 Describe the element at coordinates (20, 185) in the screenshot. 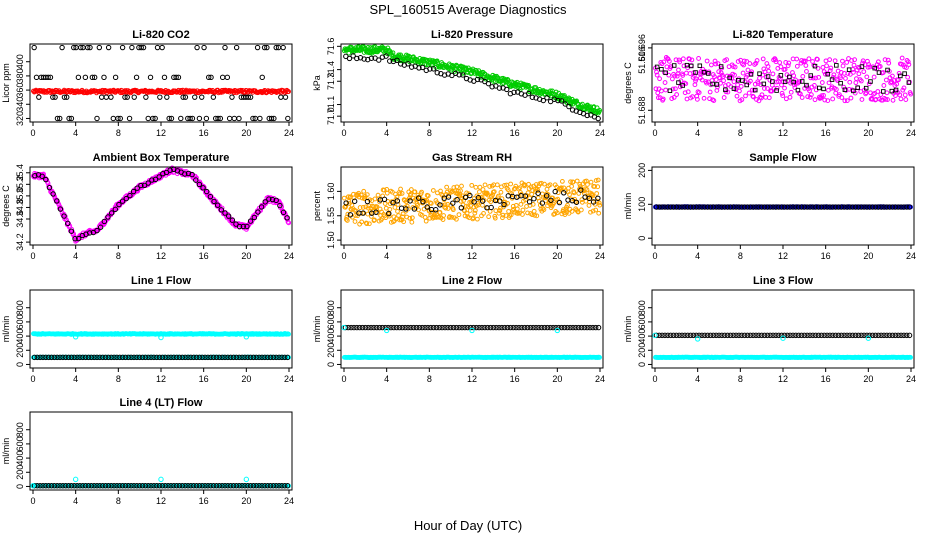

I see `y-tick-label: 35.2` at that location.